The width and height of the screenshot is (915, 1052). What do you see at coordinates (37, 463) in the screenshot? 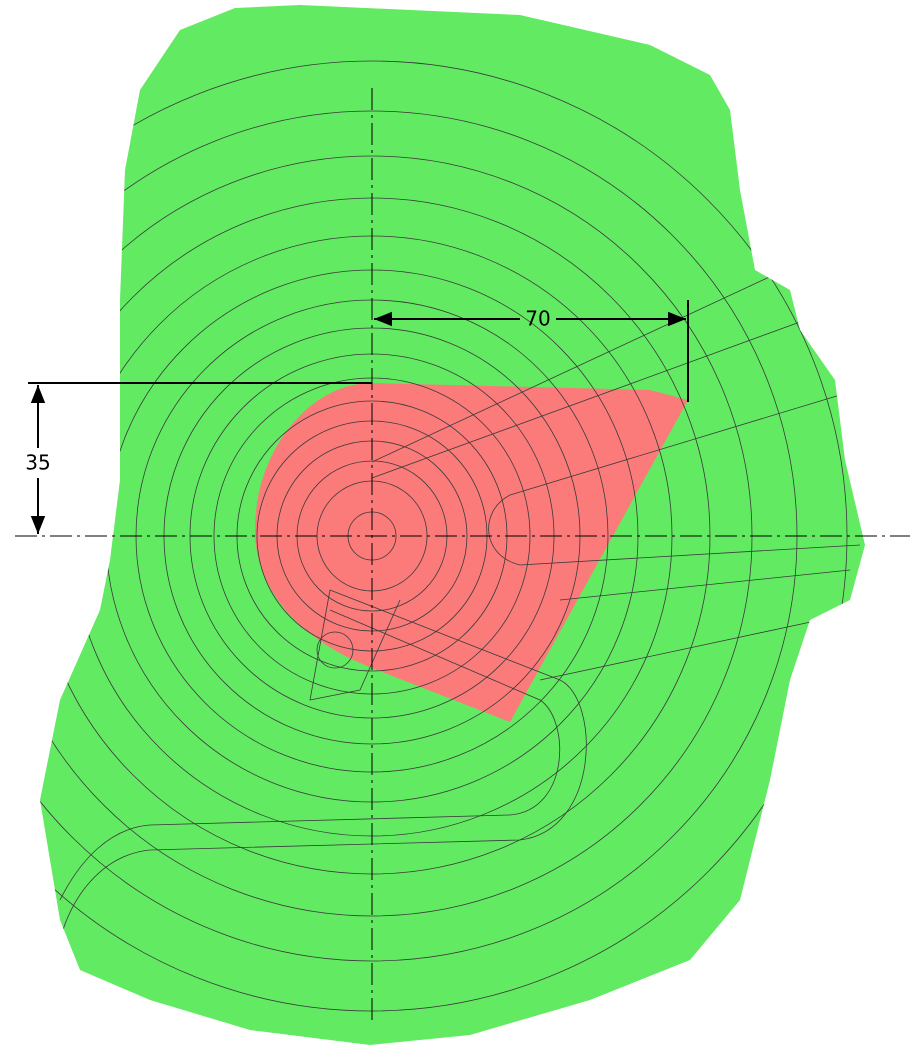
I see `dimension-label: 35` at bounding box center [37, 463].